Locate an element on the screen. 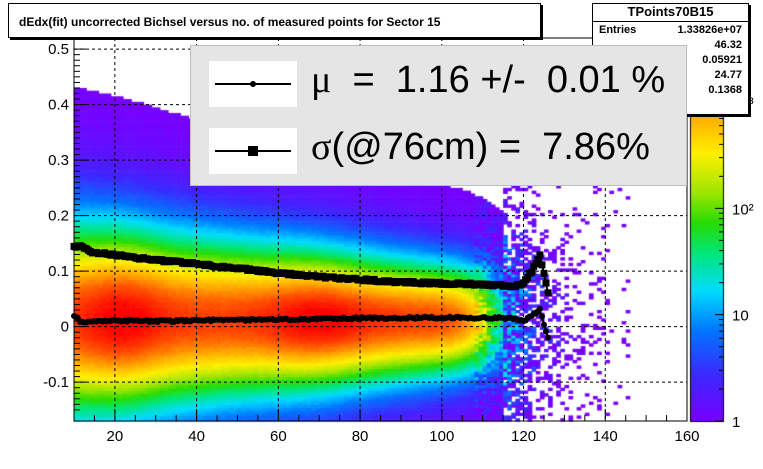 This screenshot has width=763, height=469. x-tick-label: 120 is located at coordinates (523, 436).